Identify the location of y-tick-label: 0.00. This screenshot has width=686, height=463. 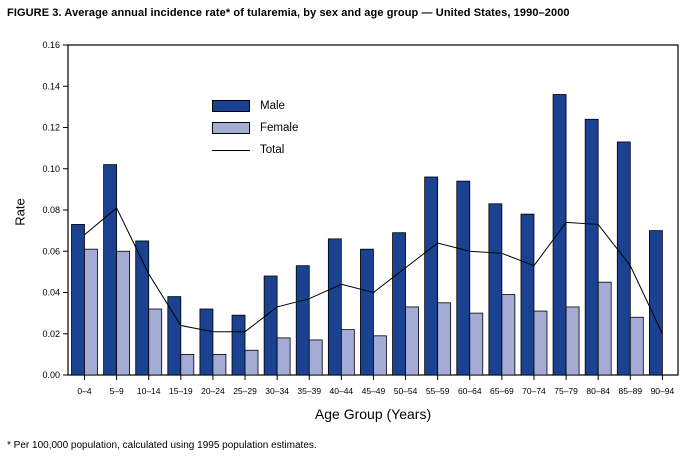
(51, 375).